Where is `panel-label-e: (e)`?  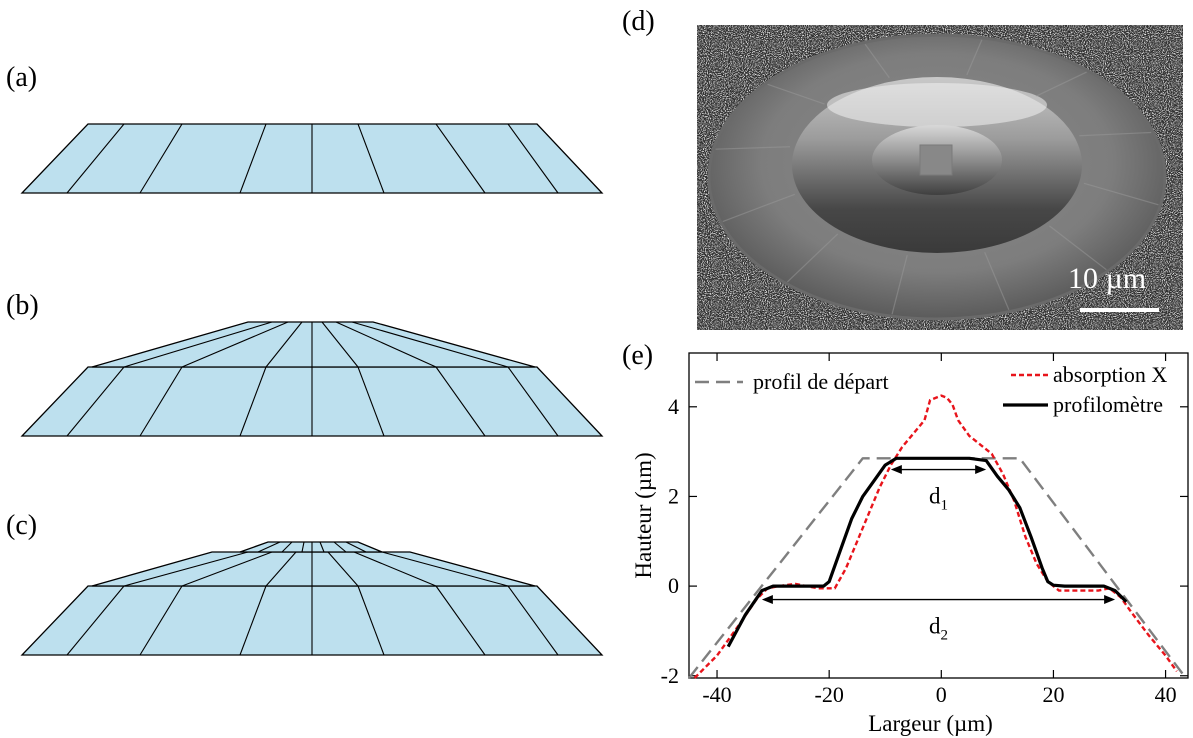 panel-label-e: (e) is located at coordinates (638, 355).